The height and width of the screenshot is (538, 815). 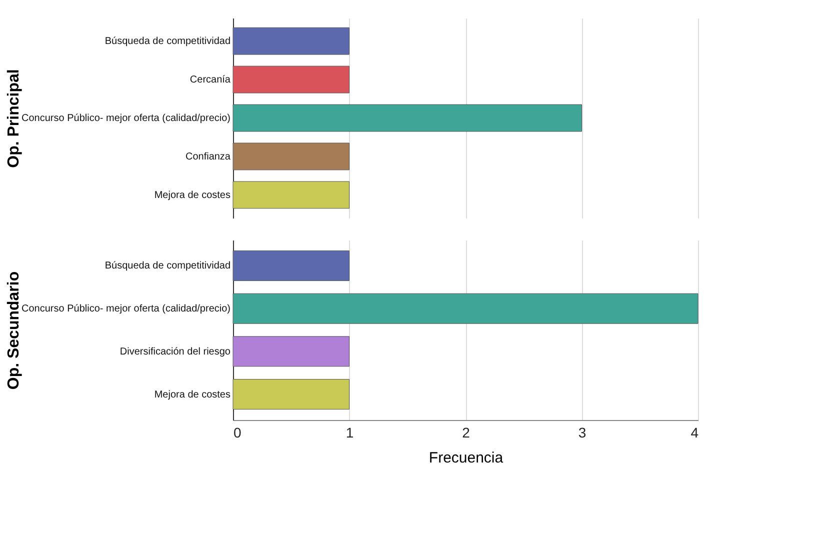 What do you see at coordinates (466, 458) in the screenshot?
I see `x-axis-title: Frecuencia` at bounding box center [466, 458].